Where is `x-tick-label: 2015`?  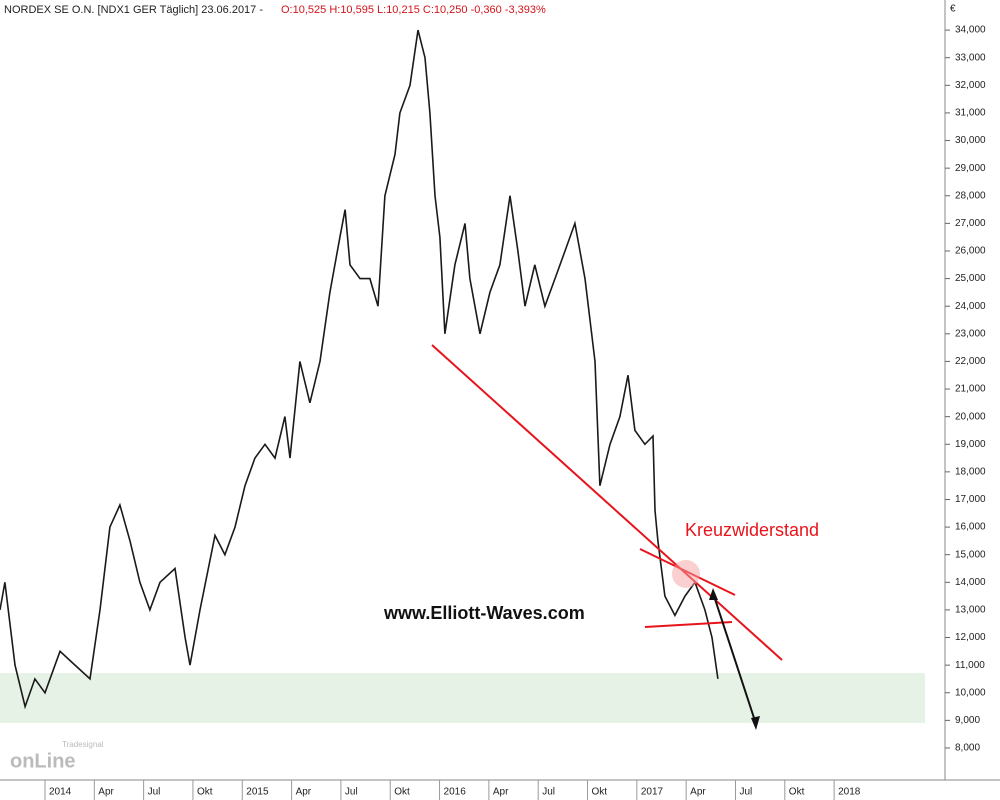
x-tick-label: 2015 is located at coordinates (257, 792).